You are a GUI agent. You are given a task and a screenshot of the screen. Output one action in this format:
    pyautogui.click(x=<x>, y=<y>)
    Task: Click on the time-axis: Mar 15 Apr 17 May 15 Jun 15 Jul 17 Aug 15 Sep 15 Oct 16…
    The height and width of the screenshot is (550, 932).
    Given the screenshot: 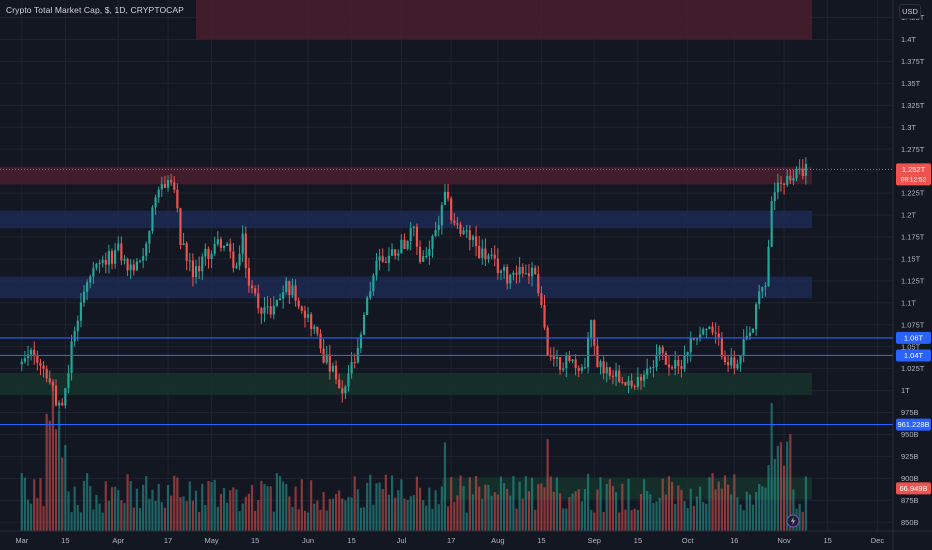 What is the action you would take?
    pyautogui.click(x=449, y=540)
    